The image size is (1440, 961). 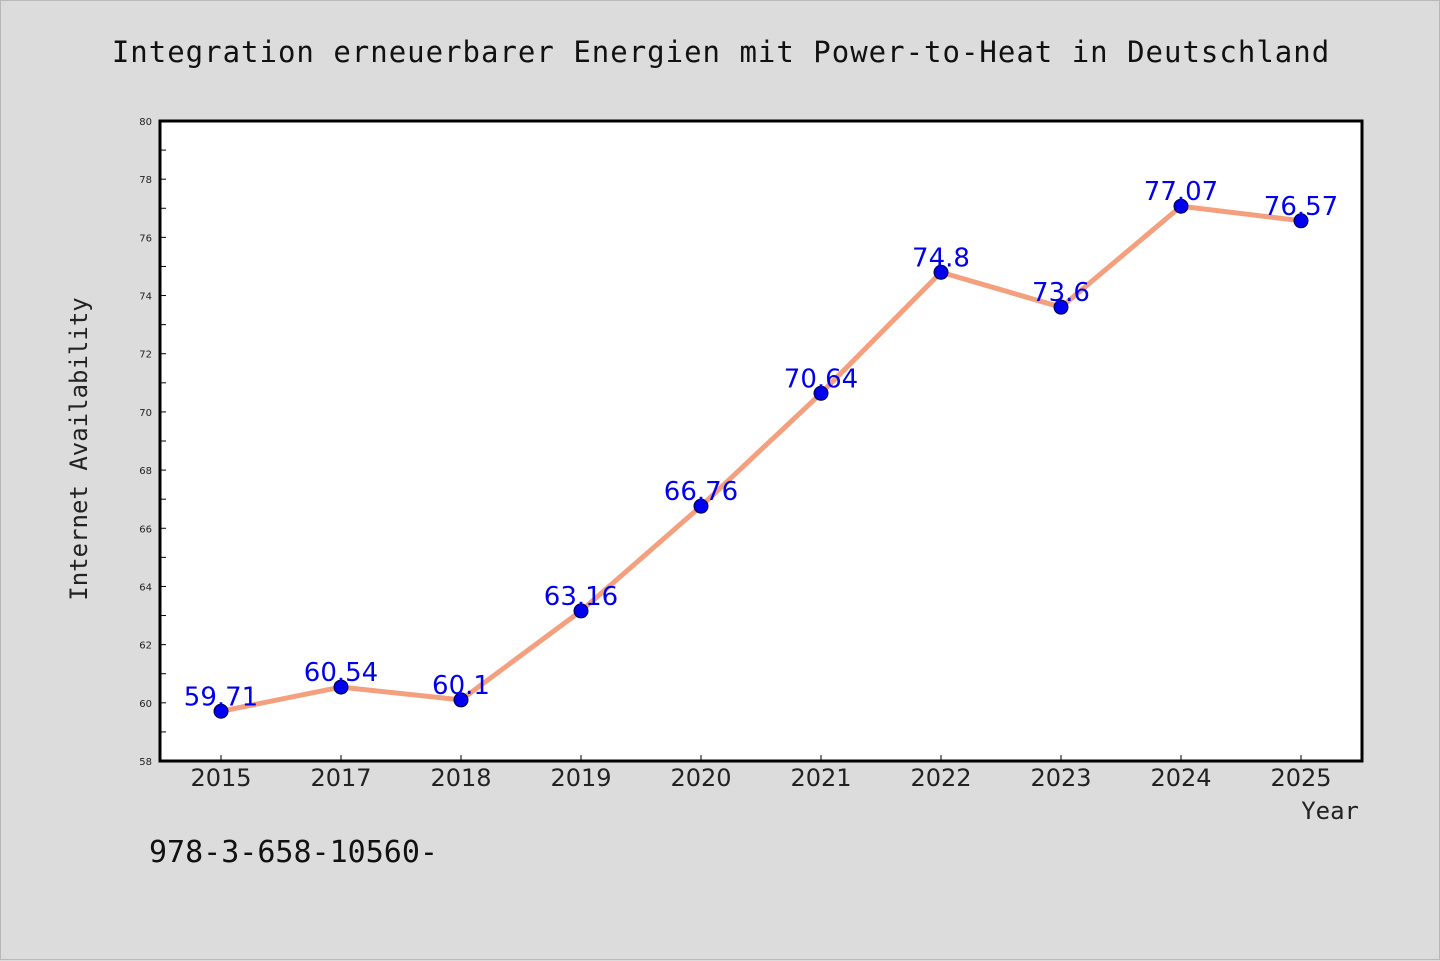 I want to click on y-tick-label-76: 76, so click(x=145, y=238).